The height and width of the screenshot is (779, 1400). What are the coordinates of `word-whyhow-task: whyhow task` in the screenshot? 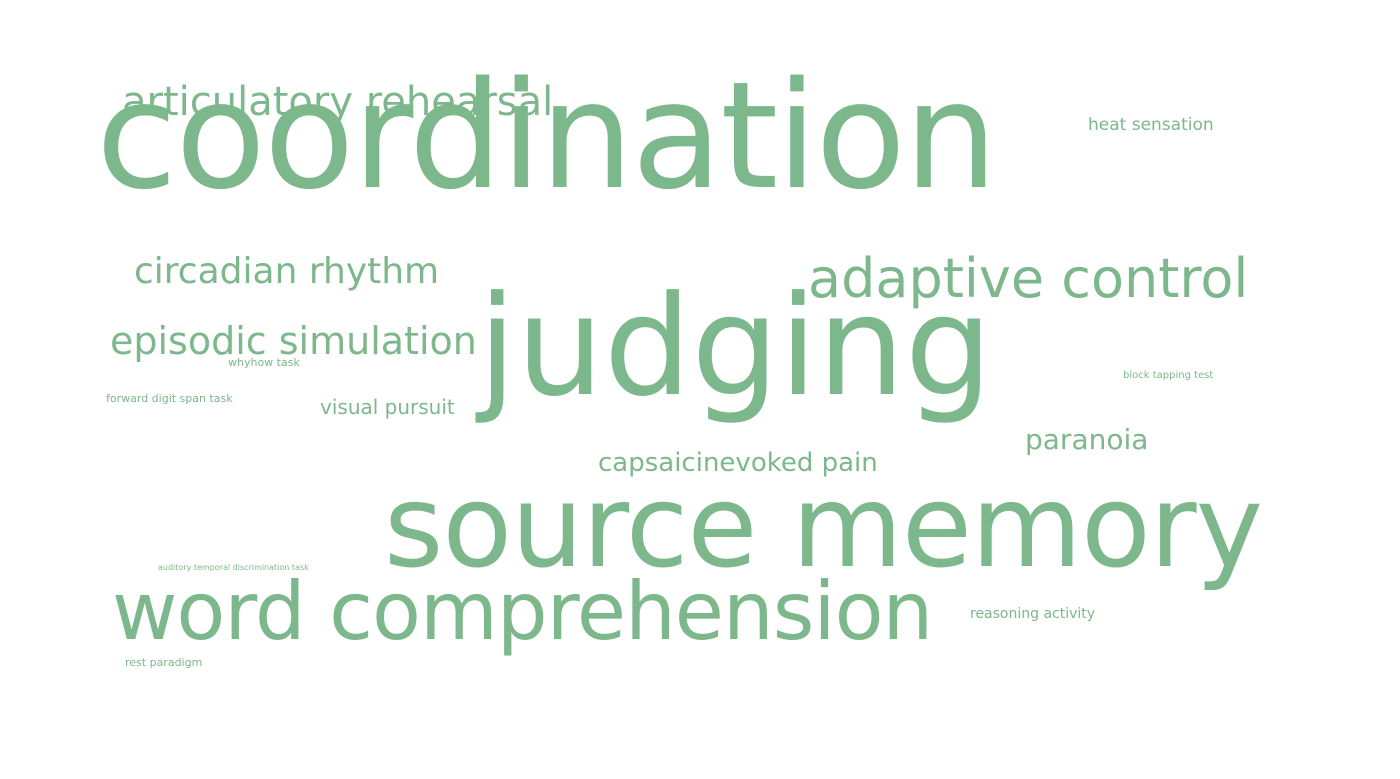 It's located at (264, 362).